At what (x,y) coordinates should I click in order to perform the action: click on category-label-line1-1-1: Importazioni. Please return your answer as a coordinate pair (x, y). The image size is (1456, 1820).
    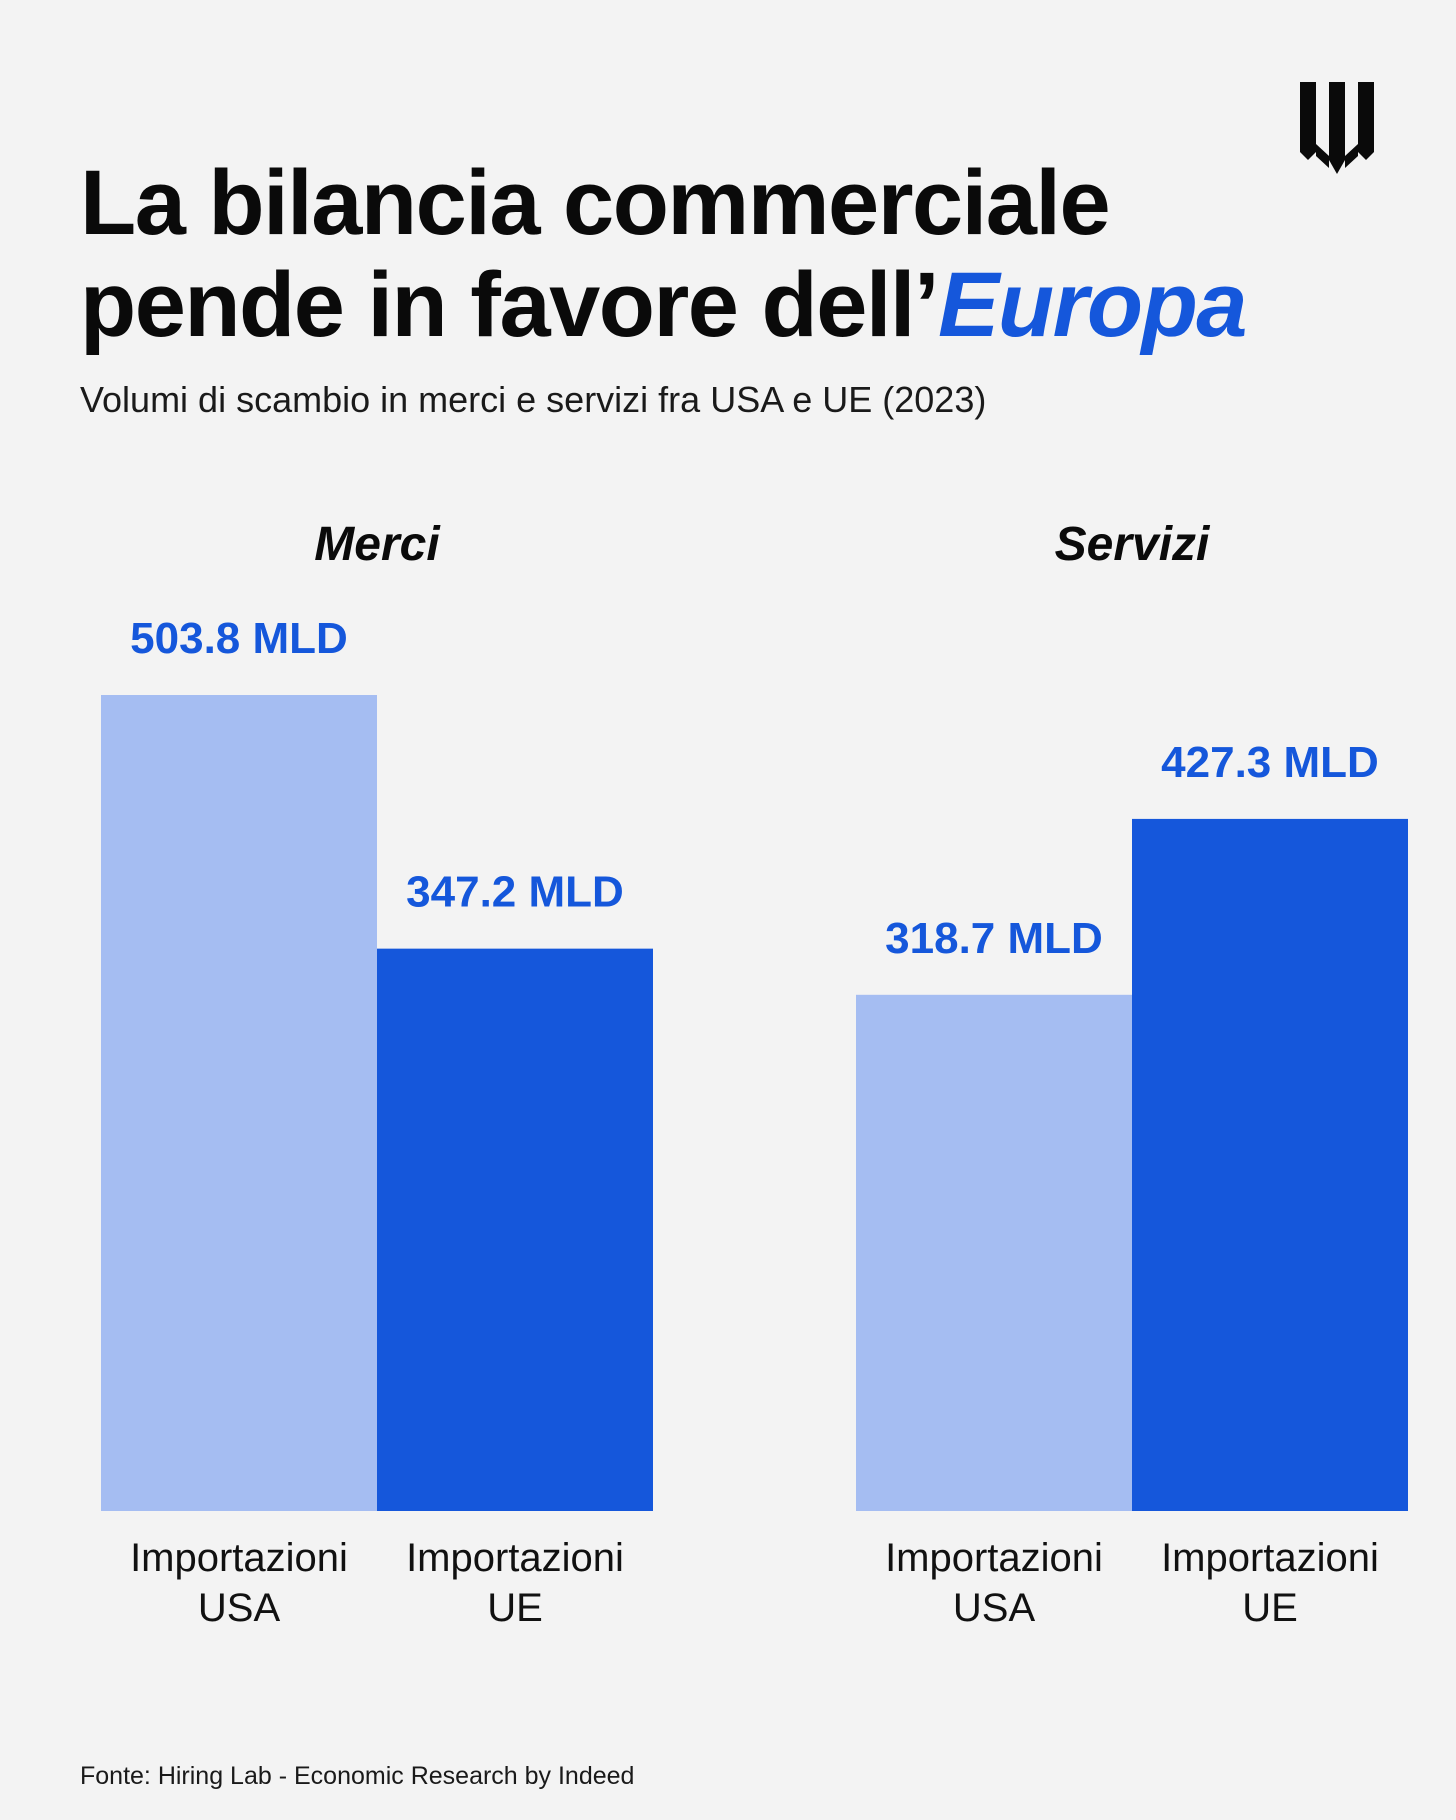
    Looking at the image, I should click on (1270, 1558).